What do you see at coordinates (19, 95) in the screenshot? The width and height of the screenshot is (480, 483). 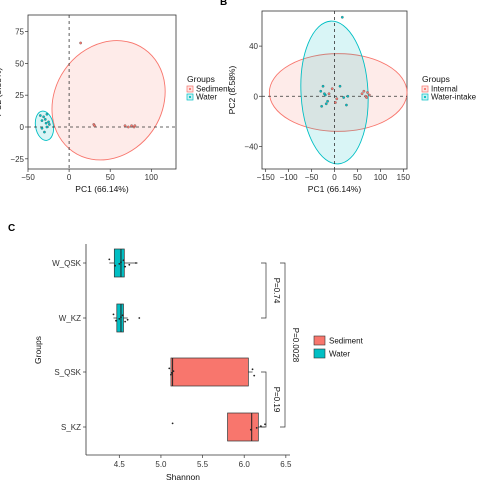 I see `y-tick-label: 25` at bounding box center [19, 95].